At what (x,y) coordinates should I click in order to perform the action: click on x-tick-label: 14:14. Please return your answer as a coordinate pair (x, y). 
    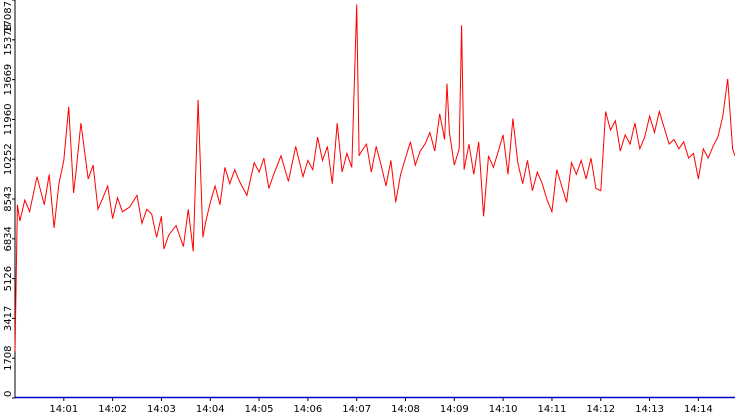
    Looking at the image, I should click on (698, 409).